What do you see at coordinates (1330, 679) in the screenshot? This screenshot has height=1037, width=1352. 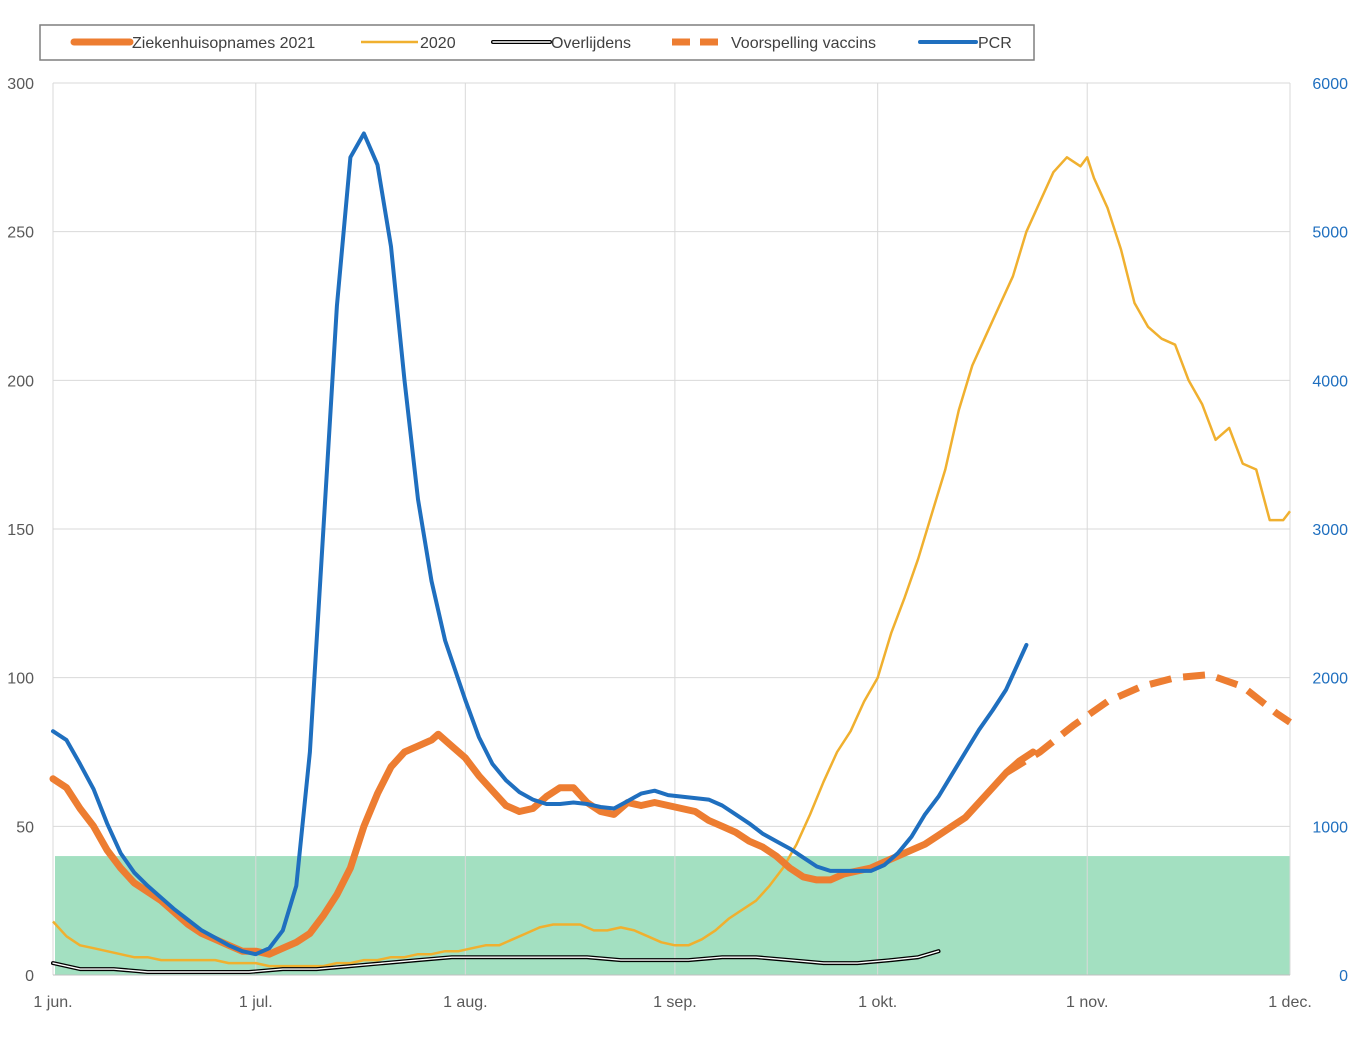 I see `right-tick-label: 2000` at bounding box center [1330, 679].